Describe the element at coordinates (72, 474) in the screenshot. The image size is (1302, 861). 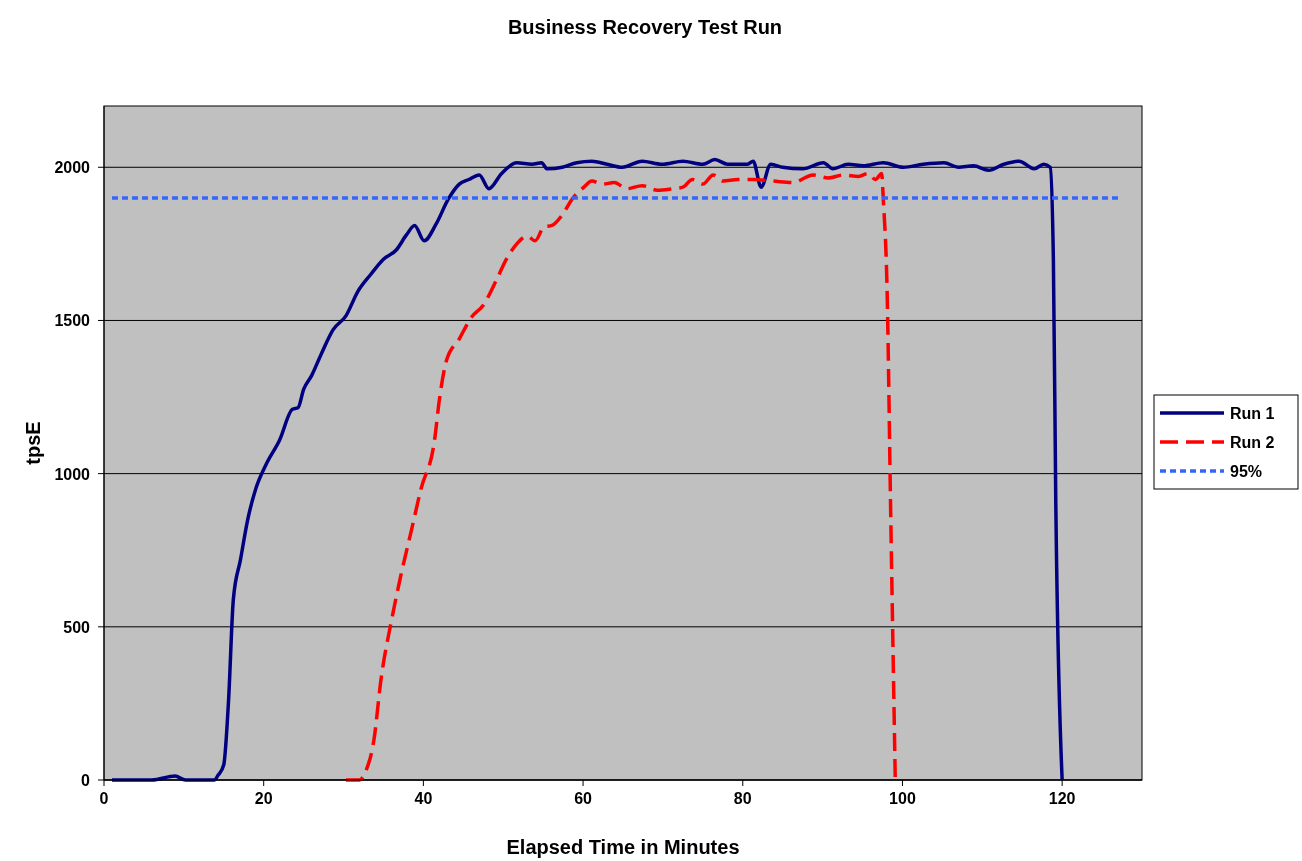
I see `y-tick-label: 1000` at that location.